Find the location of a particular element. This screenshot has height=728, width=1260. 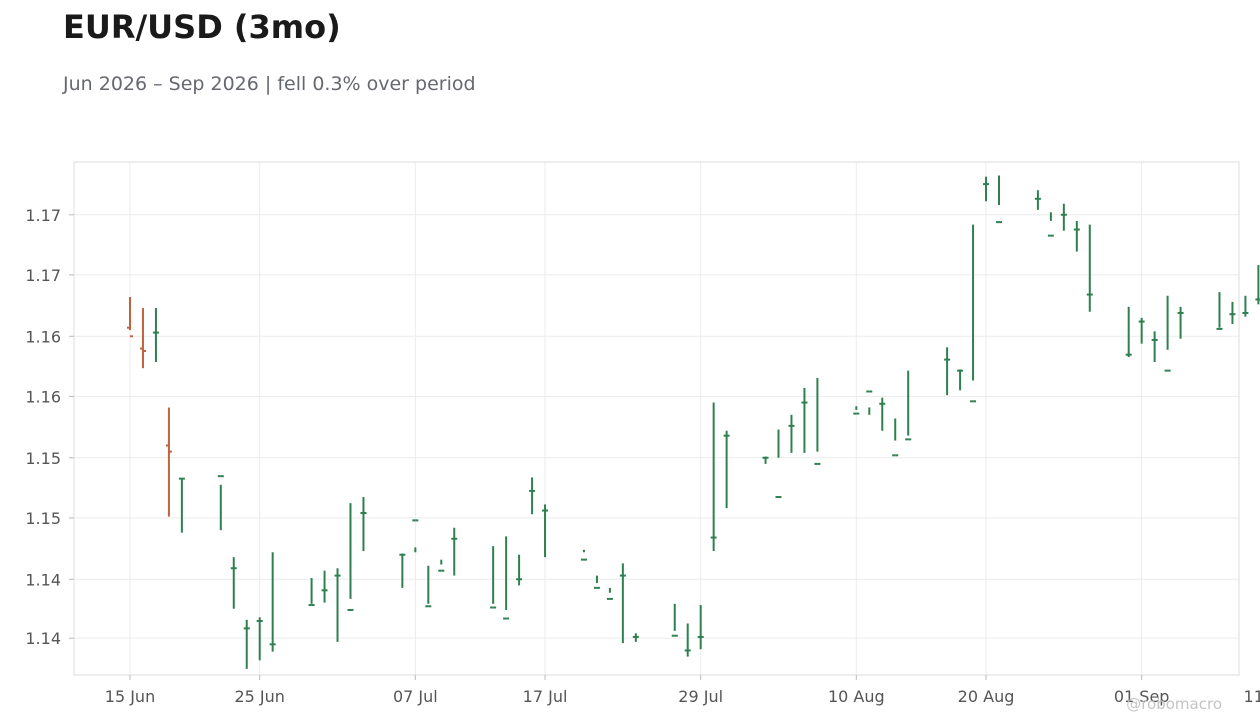

x-tick-label: 01 Sep is located at coordinates (1142, 696).